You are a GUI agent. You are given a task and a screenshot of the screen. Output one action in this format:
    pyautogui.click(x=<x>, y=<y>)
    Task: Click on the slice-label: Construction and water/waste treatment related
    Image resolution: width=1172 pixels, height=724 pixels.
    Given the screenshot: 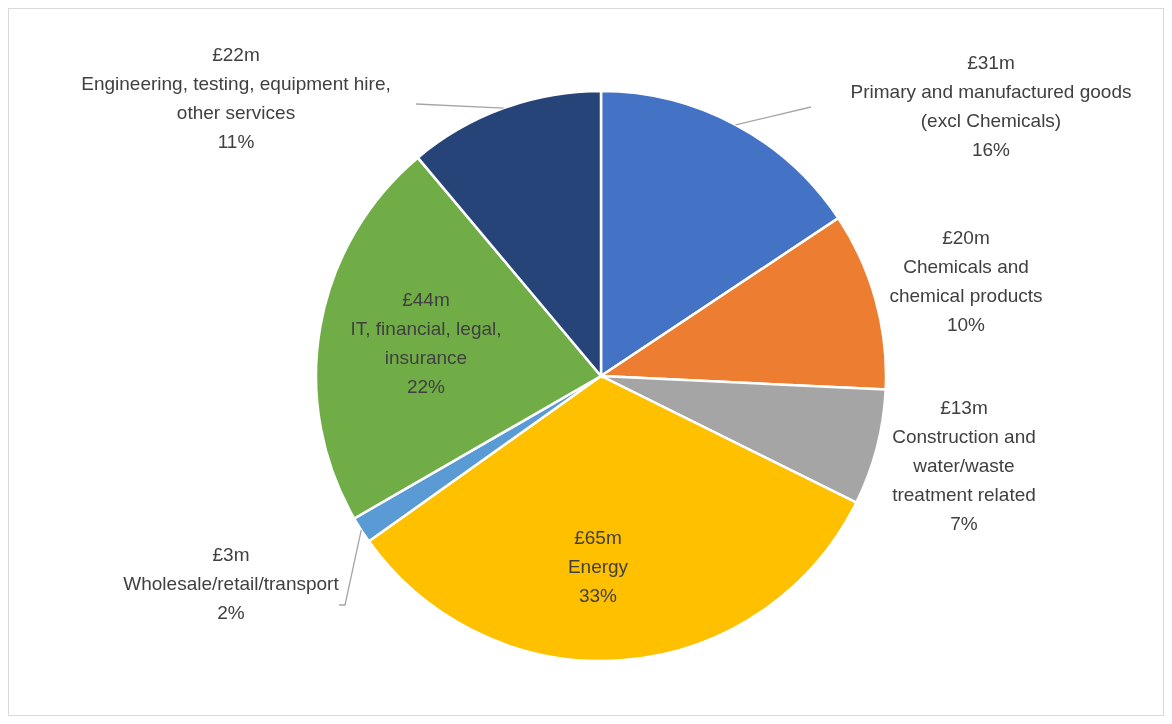 What is the action you would take?
    pyautogui.click(x=964, y=465)
    